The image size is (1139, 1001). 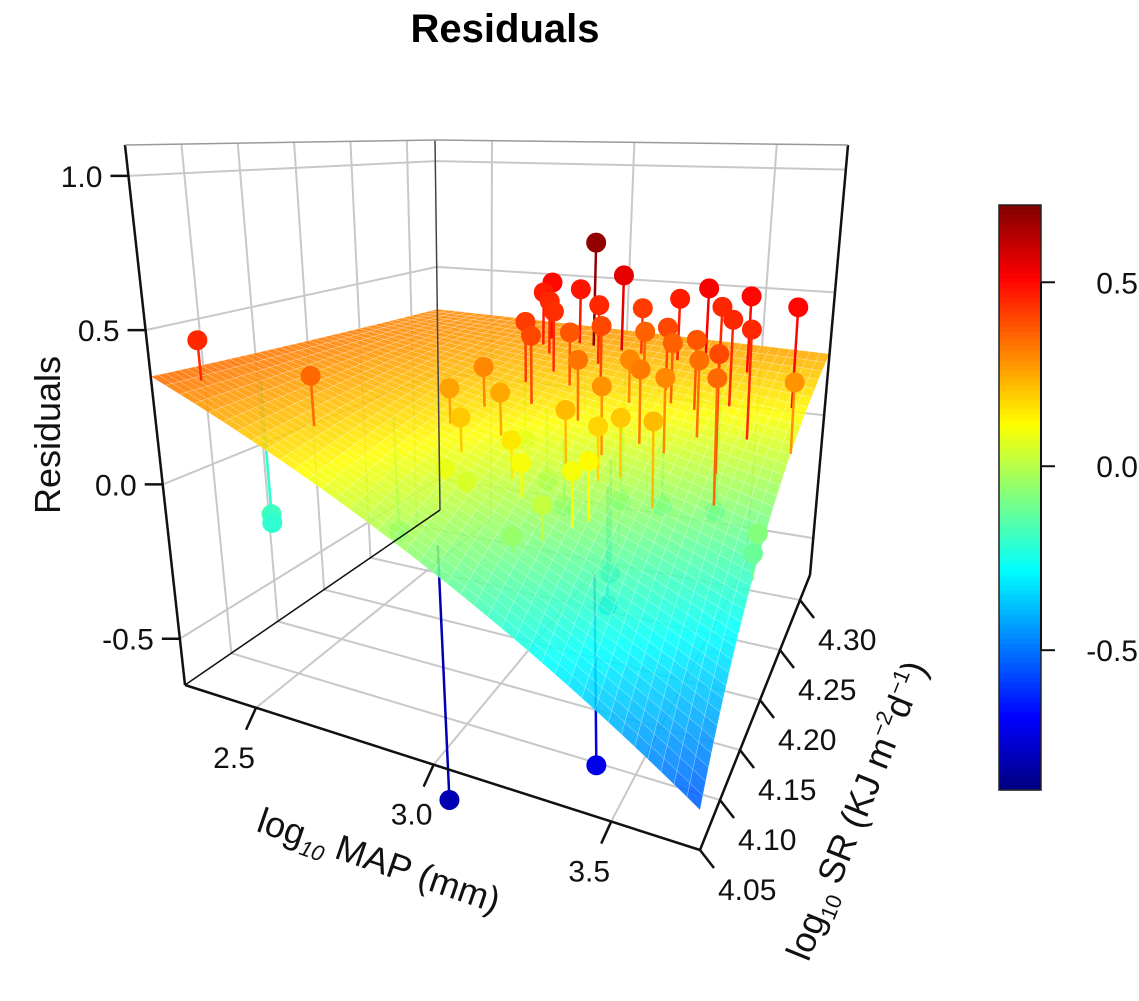 I want to click on y-tick-label: 4.30, so click(x=847, y=640).